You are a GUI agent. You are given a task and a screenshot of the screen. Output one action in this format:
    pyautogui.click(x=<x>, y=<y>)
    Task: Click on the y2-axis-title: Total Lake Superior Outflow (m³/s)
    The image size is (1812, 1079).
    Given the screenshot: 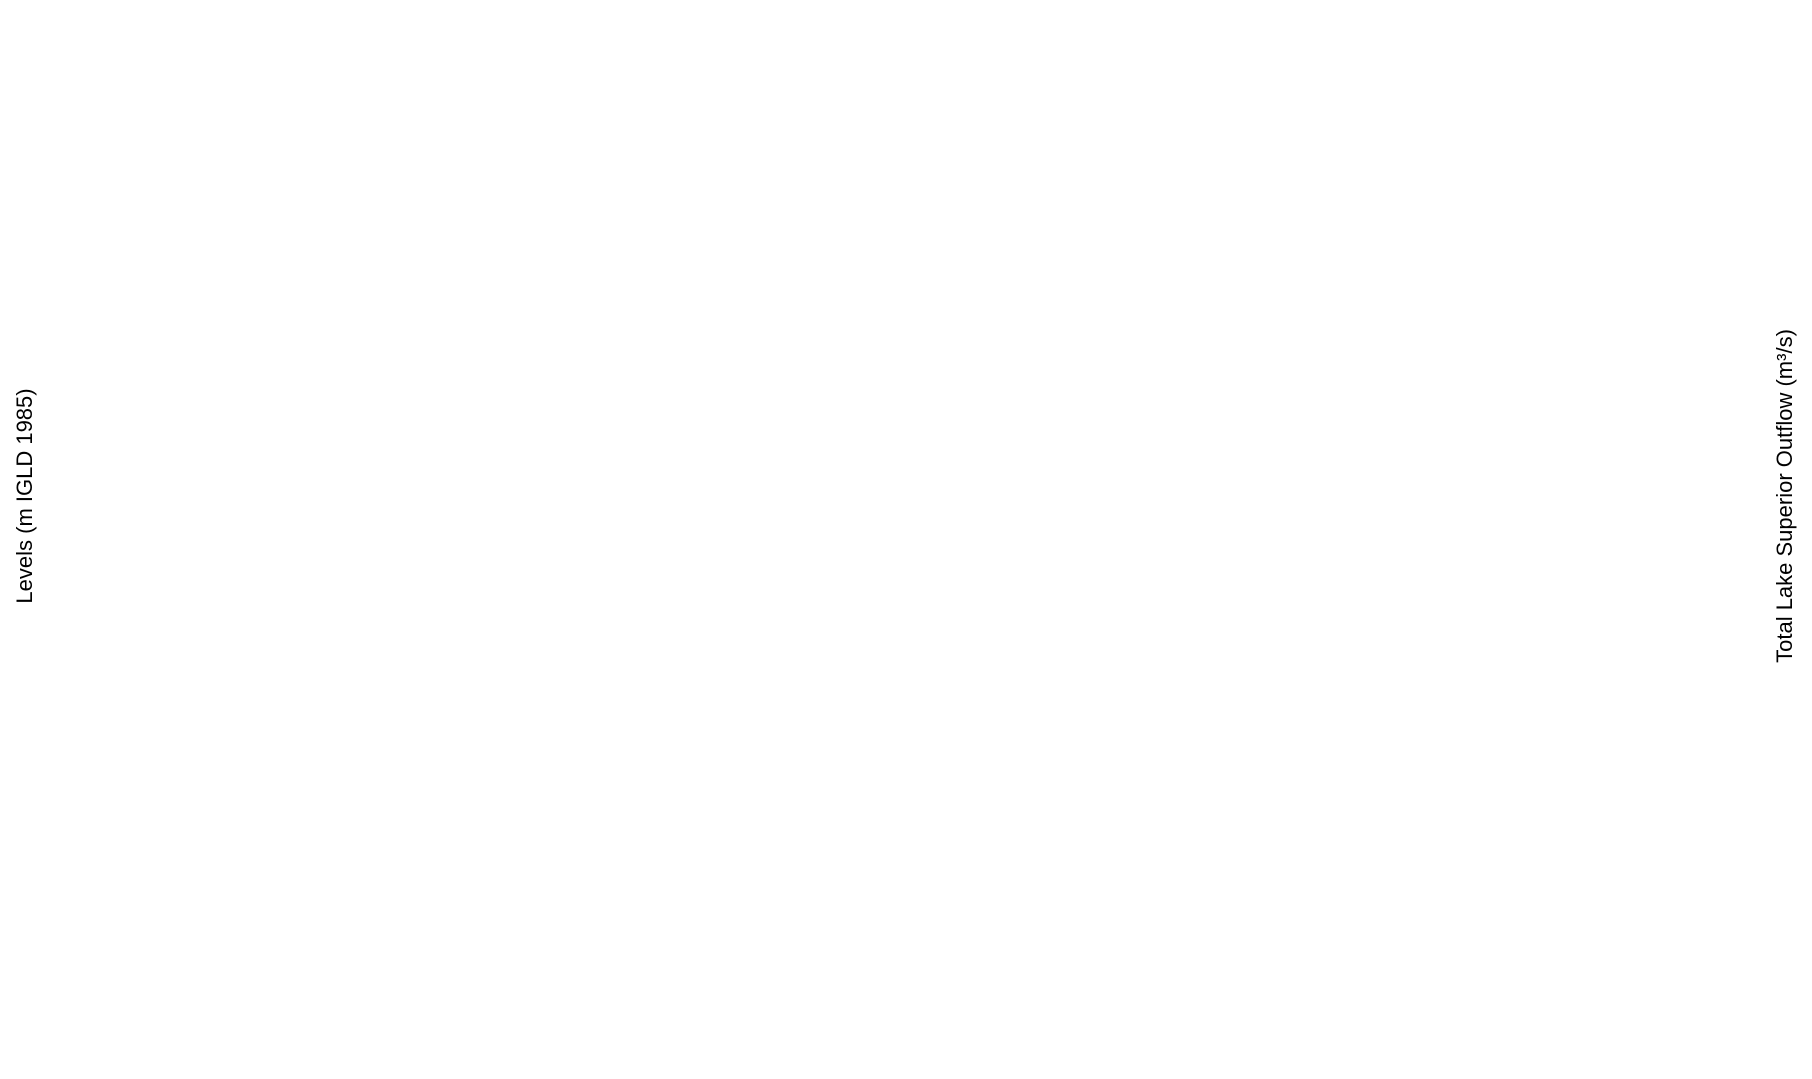 What is the action you would take?
    pyautogui.click(x=1784, y=496)
    